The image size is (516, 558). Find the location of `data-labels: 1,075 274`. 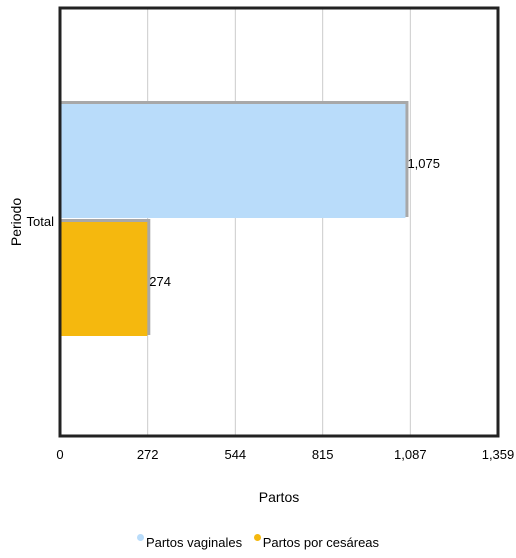

data-labels: 1,075 274 is located at coordinates (294, 222).